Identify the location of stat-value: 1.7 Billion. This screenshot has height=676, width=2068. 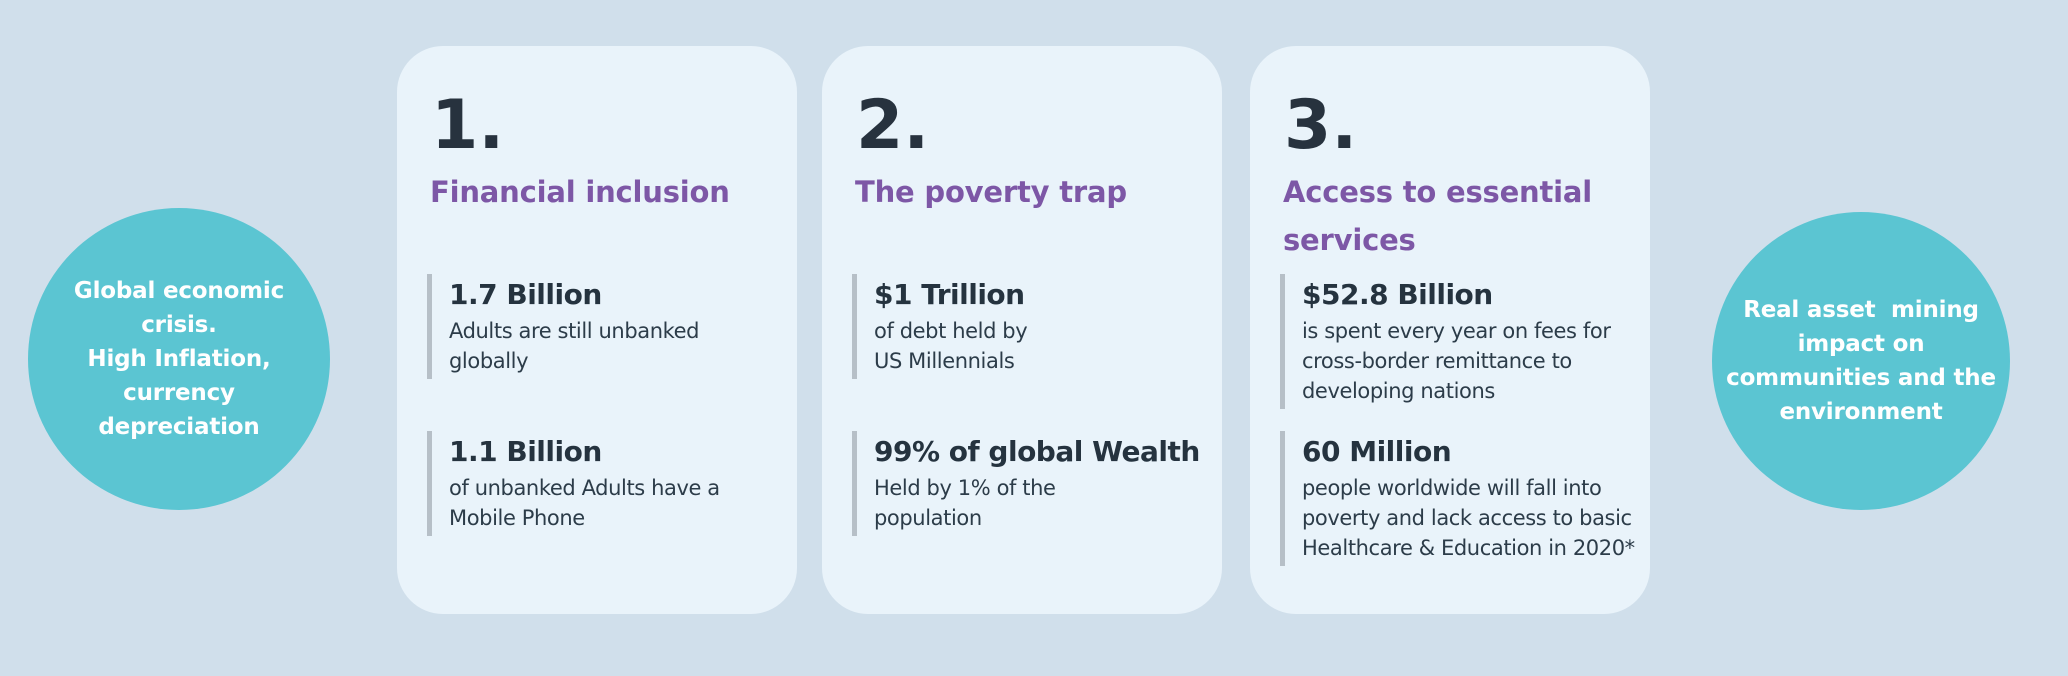
(525, 294).